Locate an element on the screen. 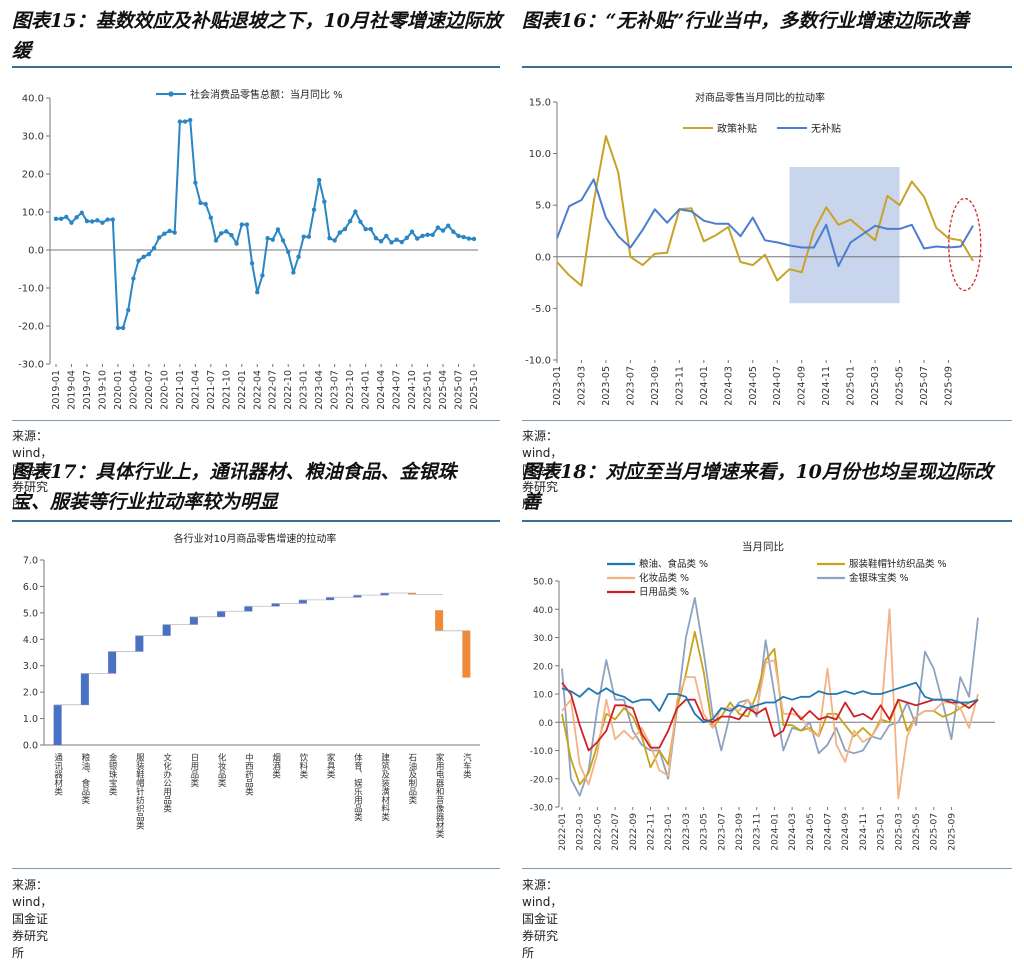 Image resolution: width=1024 pixels, height=961 pixels. x-tick-label: 2023-05 is located at coordinates (606, 386).